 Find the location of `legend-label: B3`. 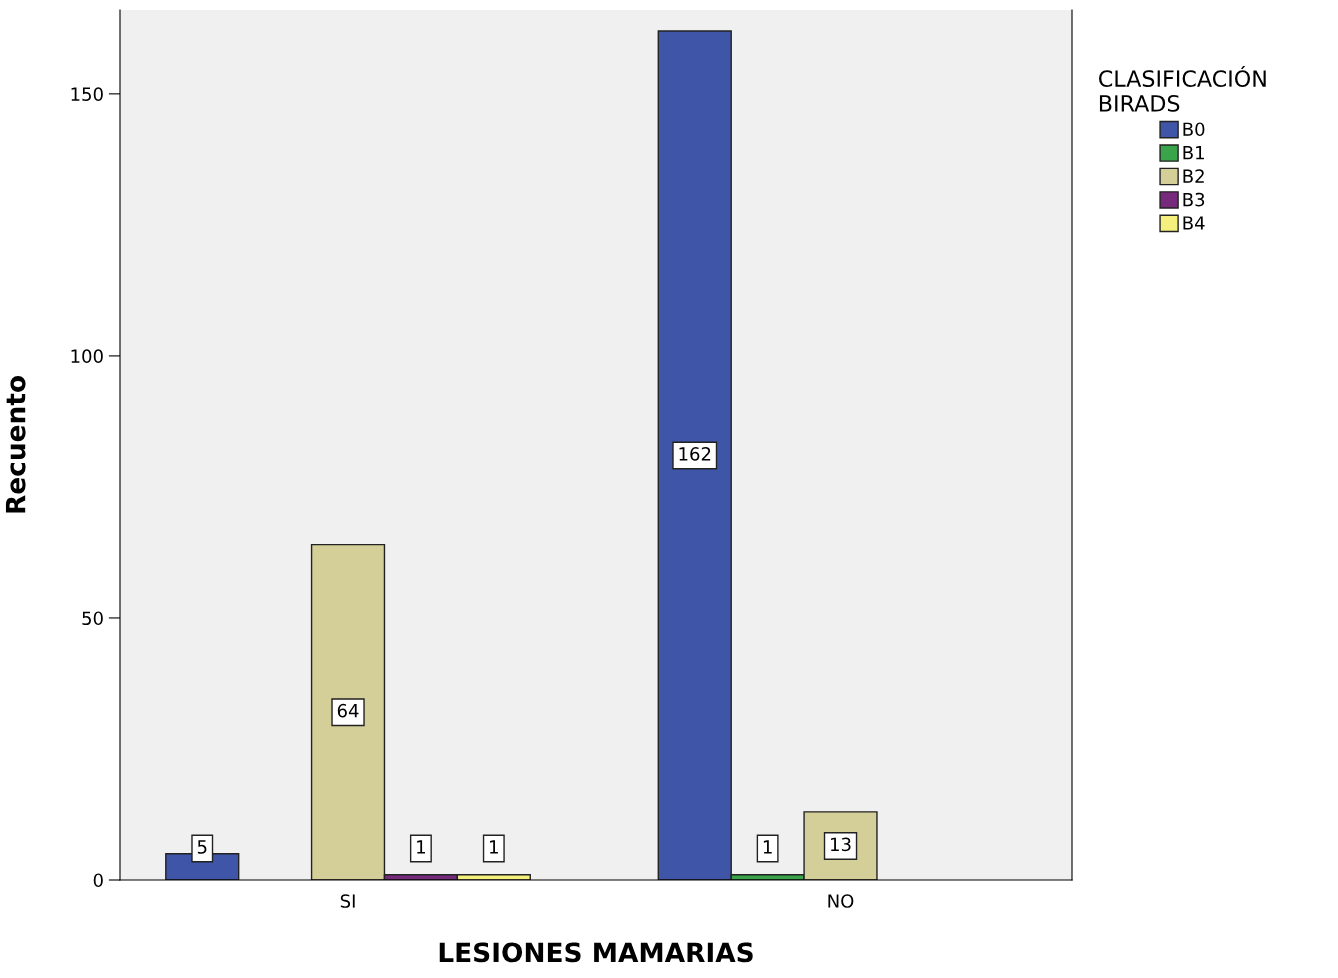

legend-label: B3 is located at coordinates (1194, 199).